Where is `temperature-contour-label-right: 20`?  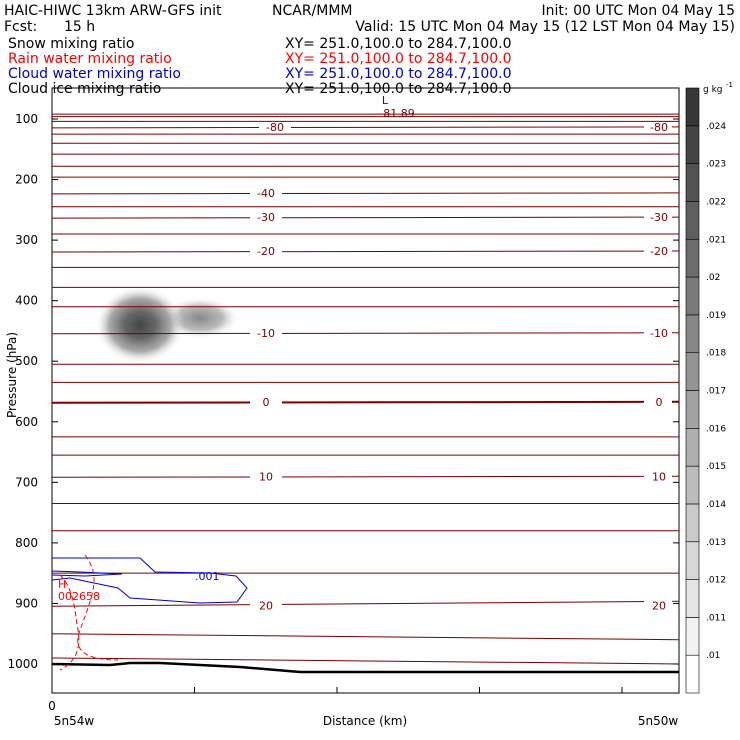 temperature-contour-label-right: 20 is located at coordinates (659, 605).